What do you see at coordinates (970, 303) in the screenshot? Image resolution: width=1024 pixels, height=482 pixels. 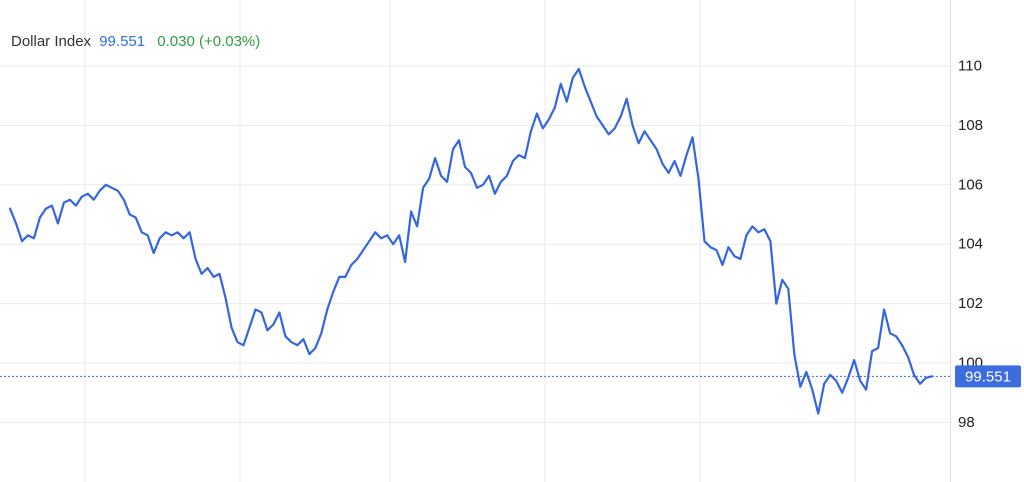 I see `y-tick-label: 102` at bounding box center [970, 303].